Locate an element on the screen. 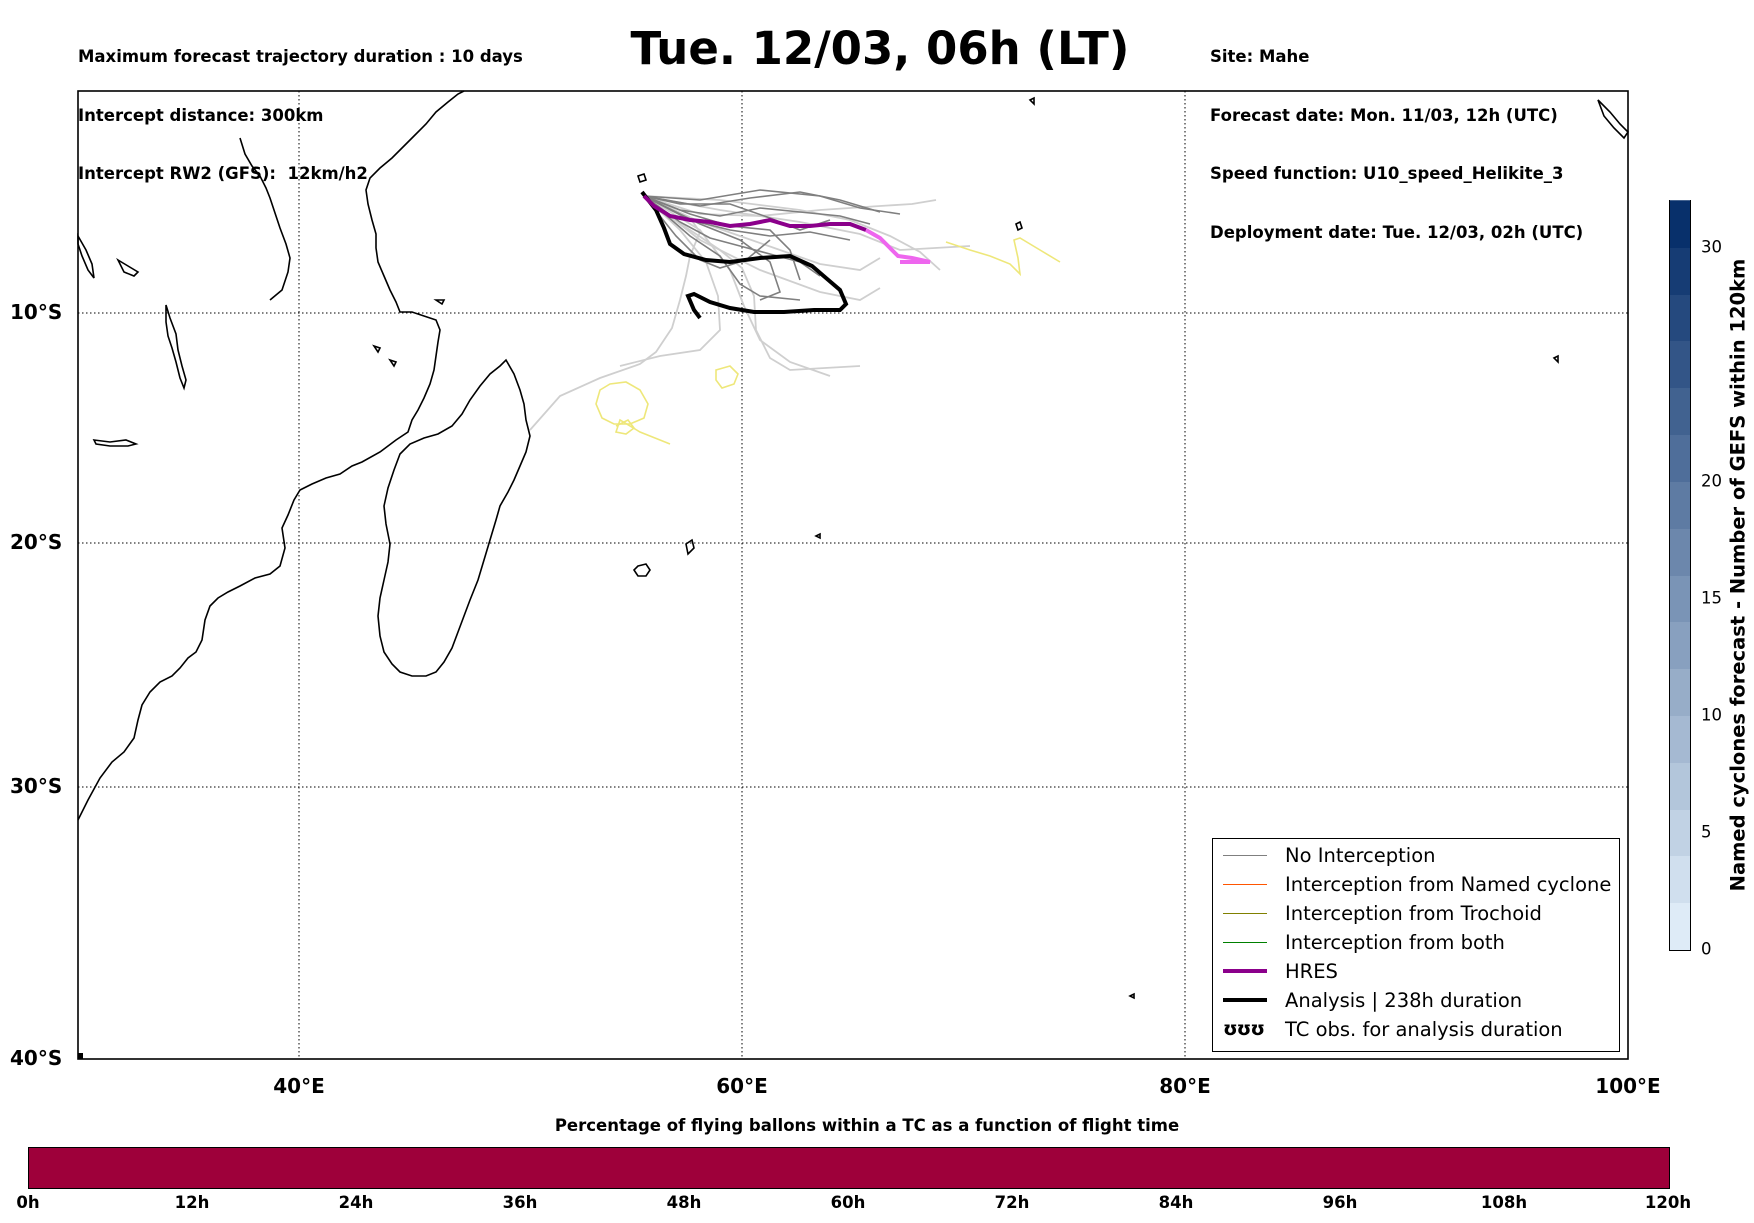 The image size is (1754, 1223). legend-label: Interception from Named cyclone is located at coordinates (1448, 884).